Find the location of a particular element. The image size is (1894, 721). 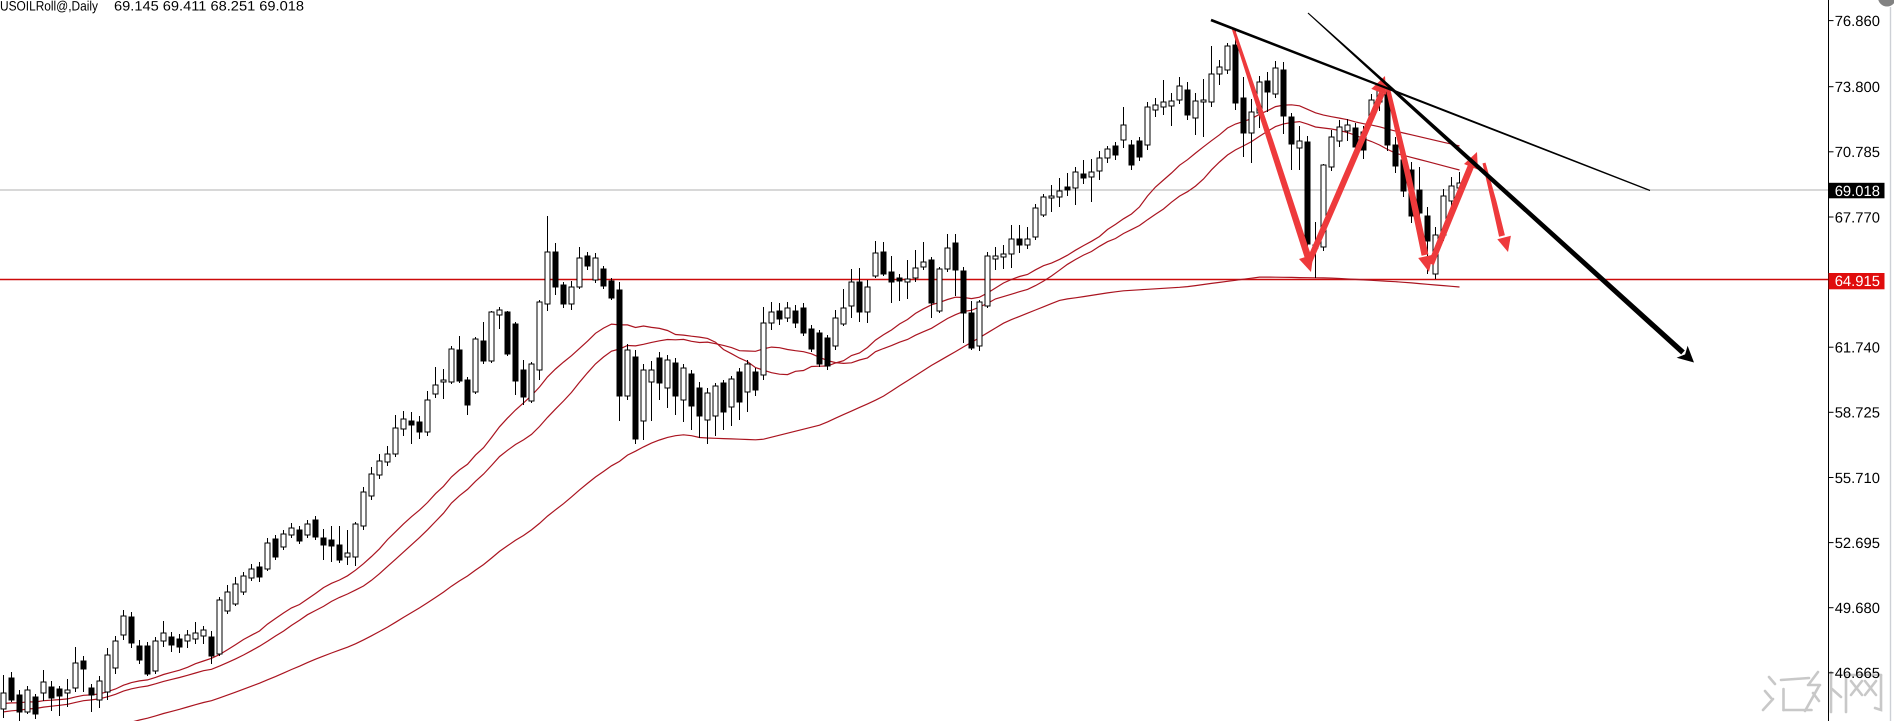

svg-text: 58.725 is located at coordinates (1857, 414).